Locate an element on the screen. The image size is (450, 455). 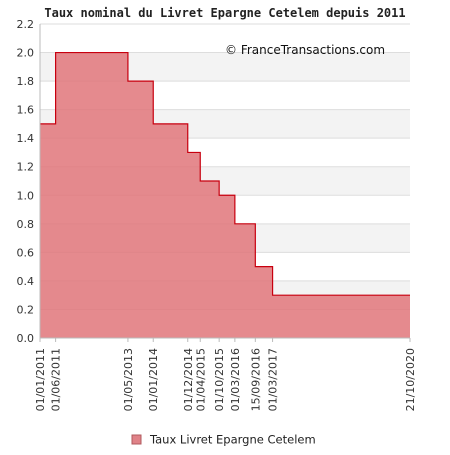
y-tick-label: 1.0 is located at coordinates (26, 195).